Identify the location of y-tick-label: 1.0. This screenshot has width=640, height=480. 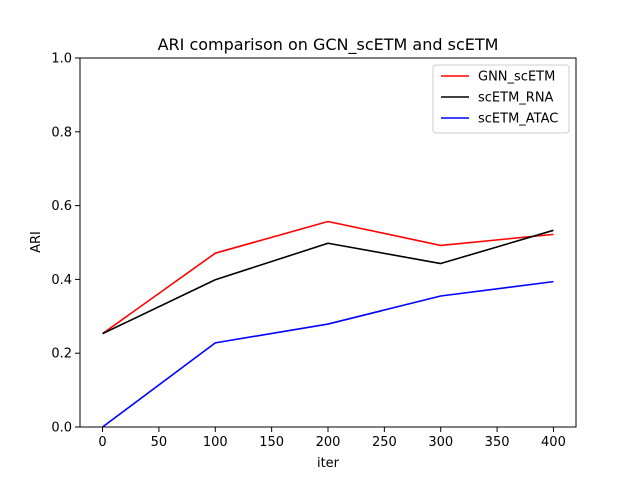
(61, 59).